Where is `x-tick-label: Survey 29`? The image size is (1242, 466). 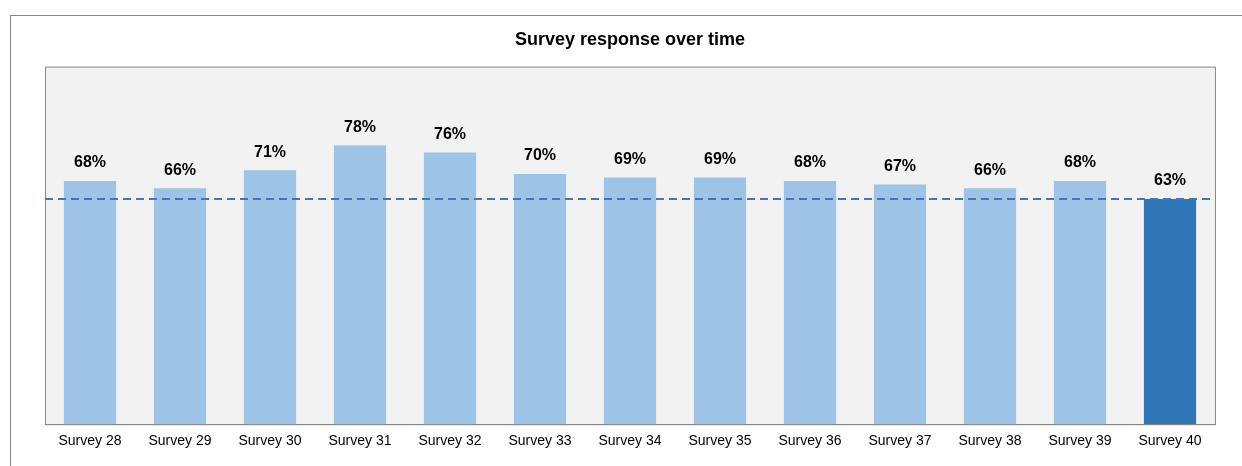
x-tick-label: Survey 29 is located at coordinates (180, 440).